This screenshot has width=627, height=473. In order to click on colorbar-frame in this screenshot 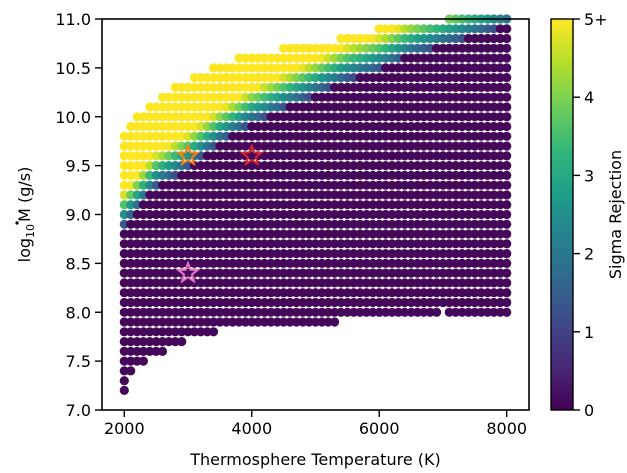, I will do `click(562, 214)`.